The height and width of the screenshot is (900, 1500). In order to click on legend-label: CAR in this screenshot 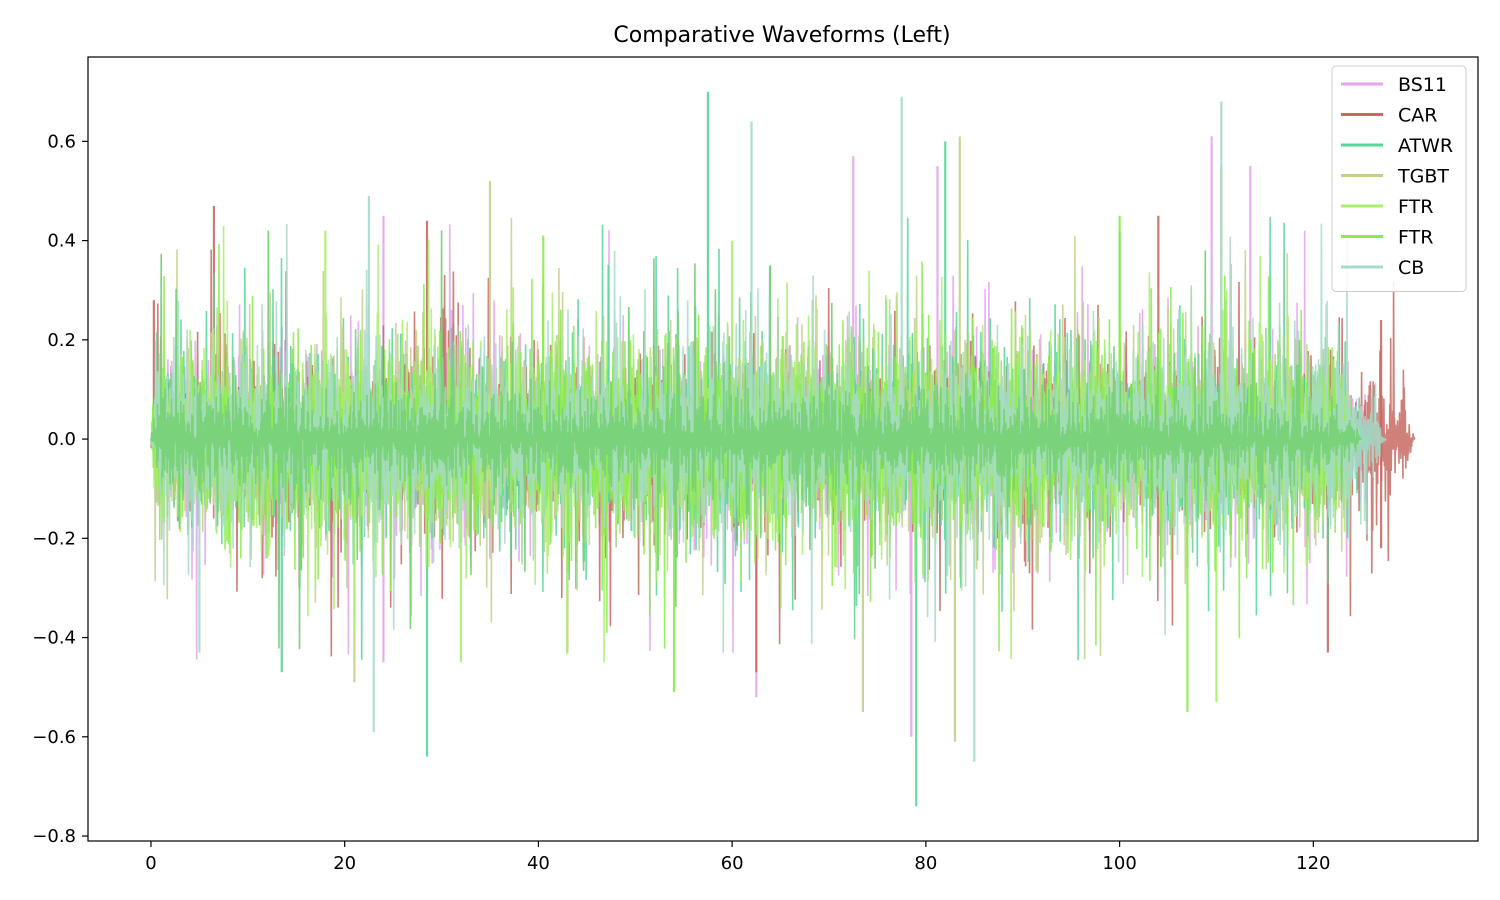, I will do `click(1417, 116)`.